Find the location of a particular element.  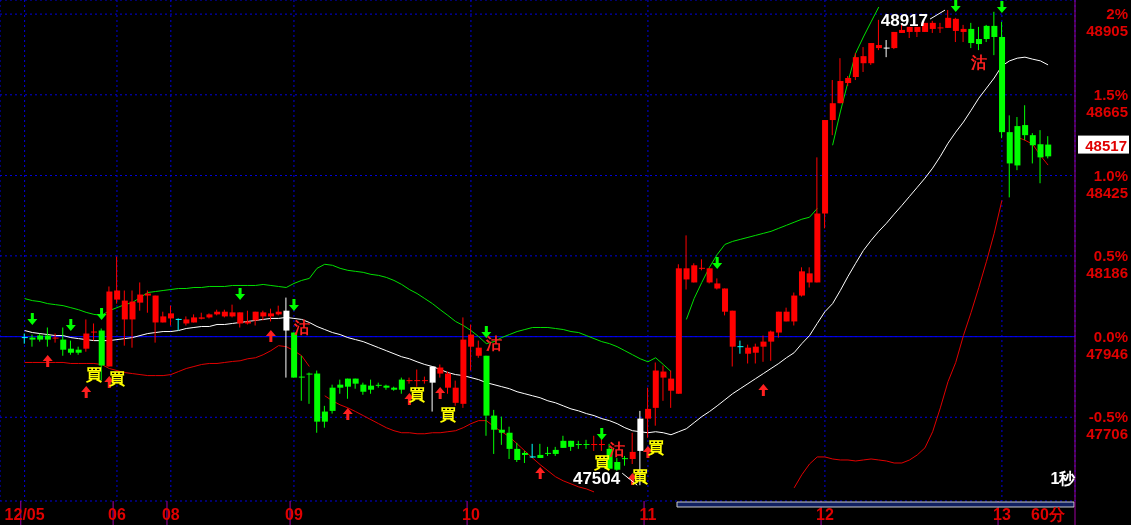

y2-tick-label: -0.5% is located at coordinates (1108, 417).